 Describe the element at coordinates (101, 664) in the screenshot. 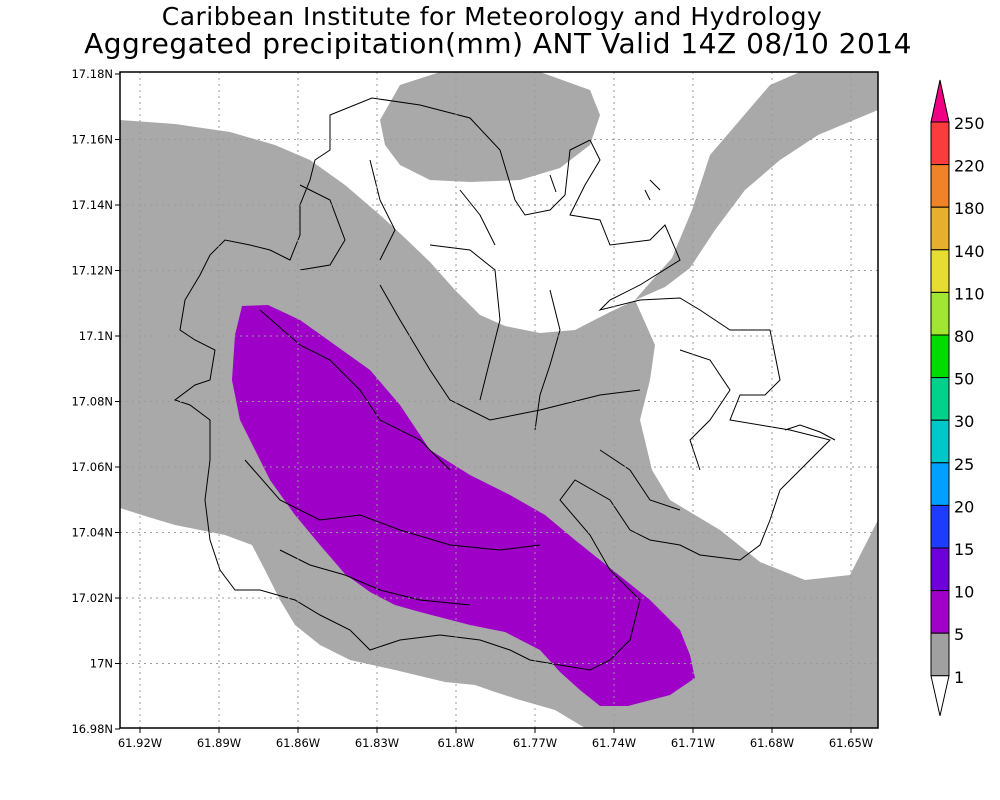

I see `y-tick-label: 17N` at that location.